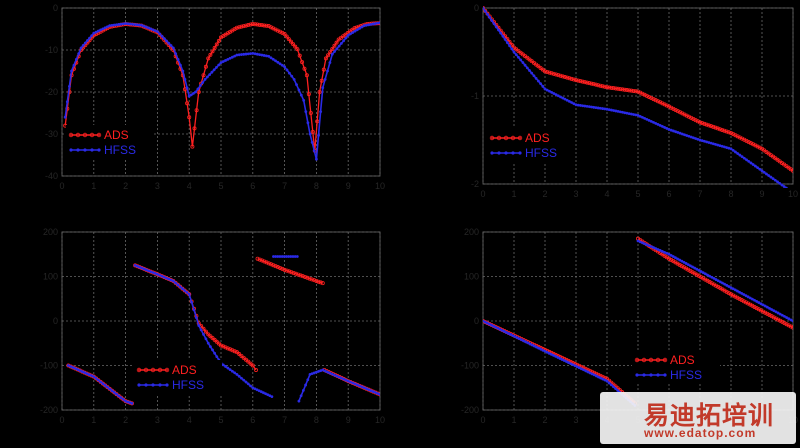  I want to click on tick-label-x: 10, so click(793, 194).